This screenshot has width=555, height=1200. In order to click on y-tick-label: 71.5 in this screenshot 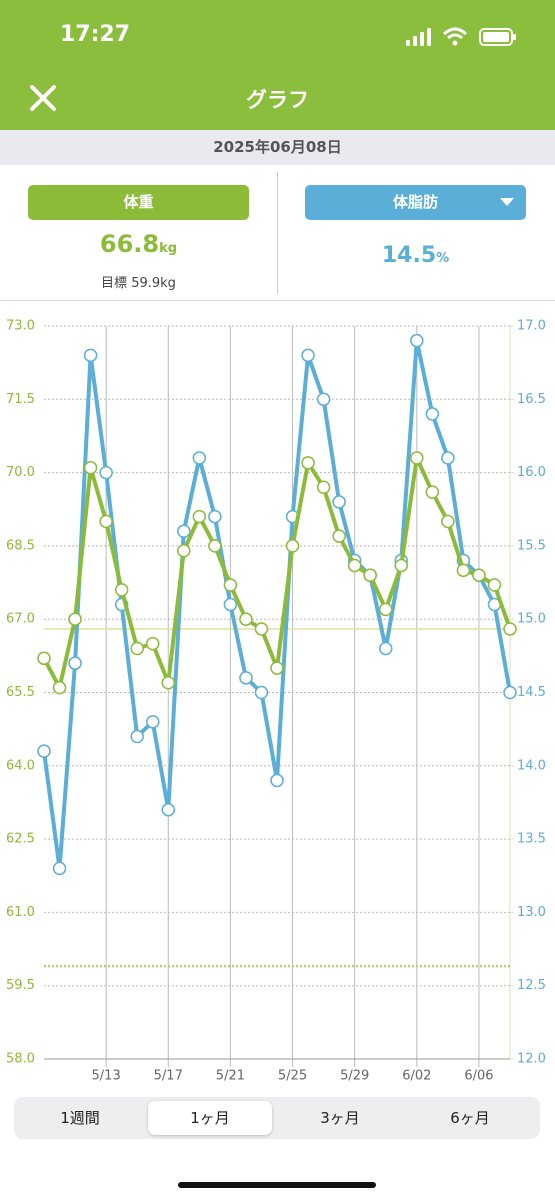, I will do `click(20, 399)`.